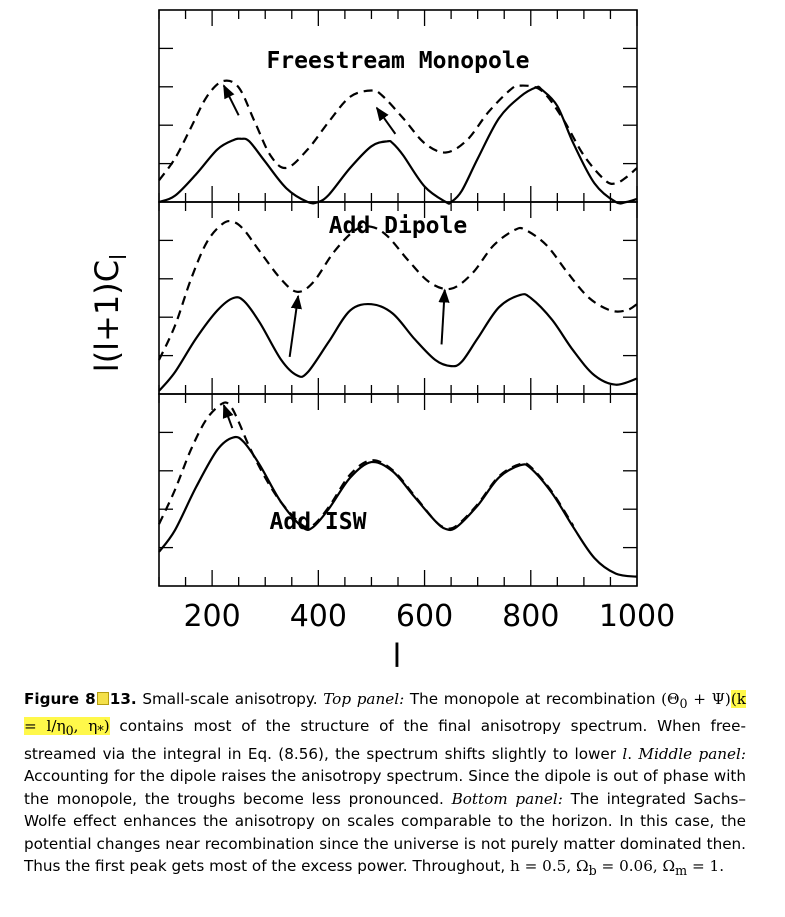 This screenshot has height=917, width=785. I want to click on y-axis-label: l(l+1)Cl, so click(110, 313).